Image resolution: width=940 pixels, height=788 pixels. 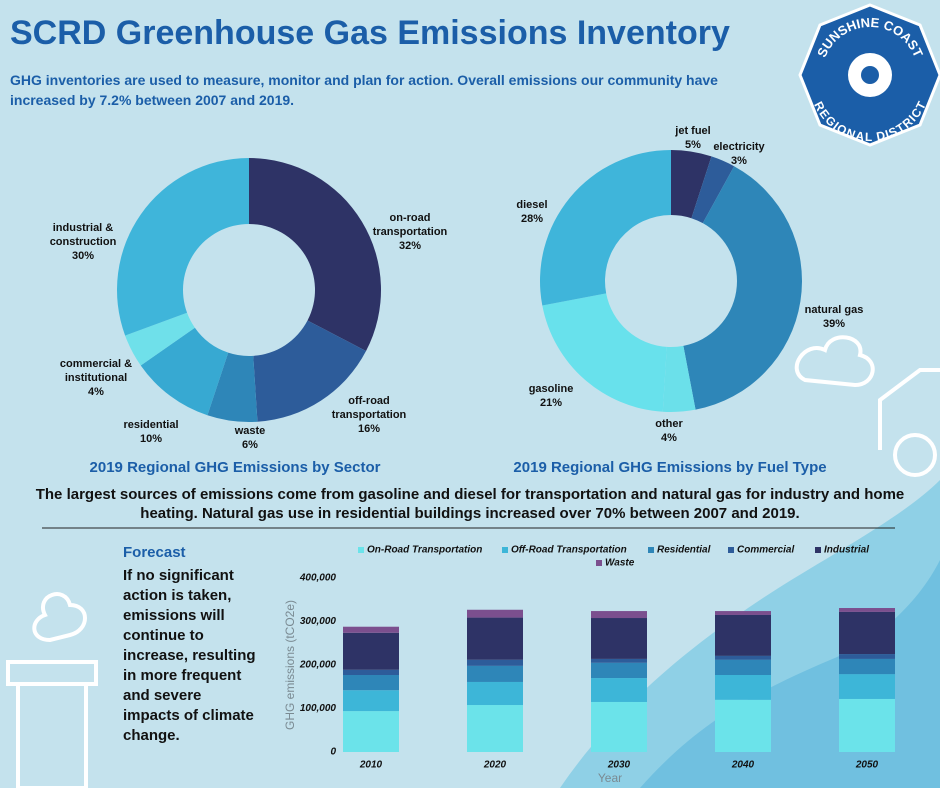 I want to click on slice-value: 6%, so click(x=250, y=445).